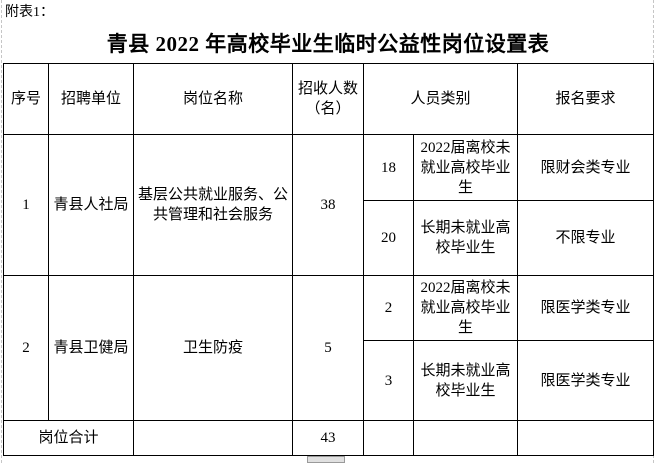  Describe the element at coordinates (586, 99) in the screenshot. I see `header-requirement: 报名要求` at that location.